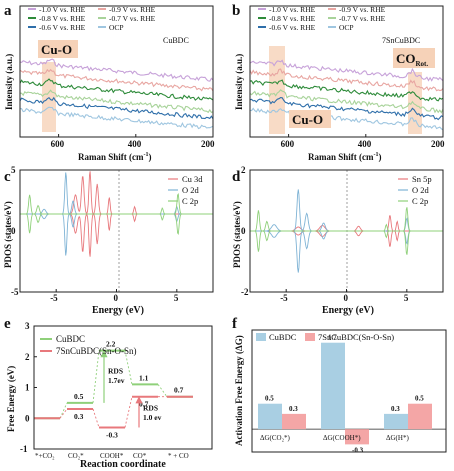  What do you see at coordinates (342, 438) in the screenshot?
I see `category-label-g-cooh: ΔG(COOH*)` at bounding box center [342, 438].